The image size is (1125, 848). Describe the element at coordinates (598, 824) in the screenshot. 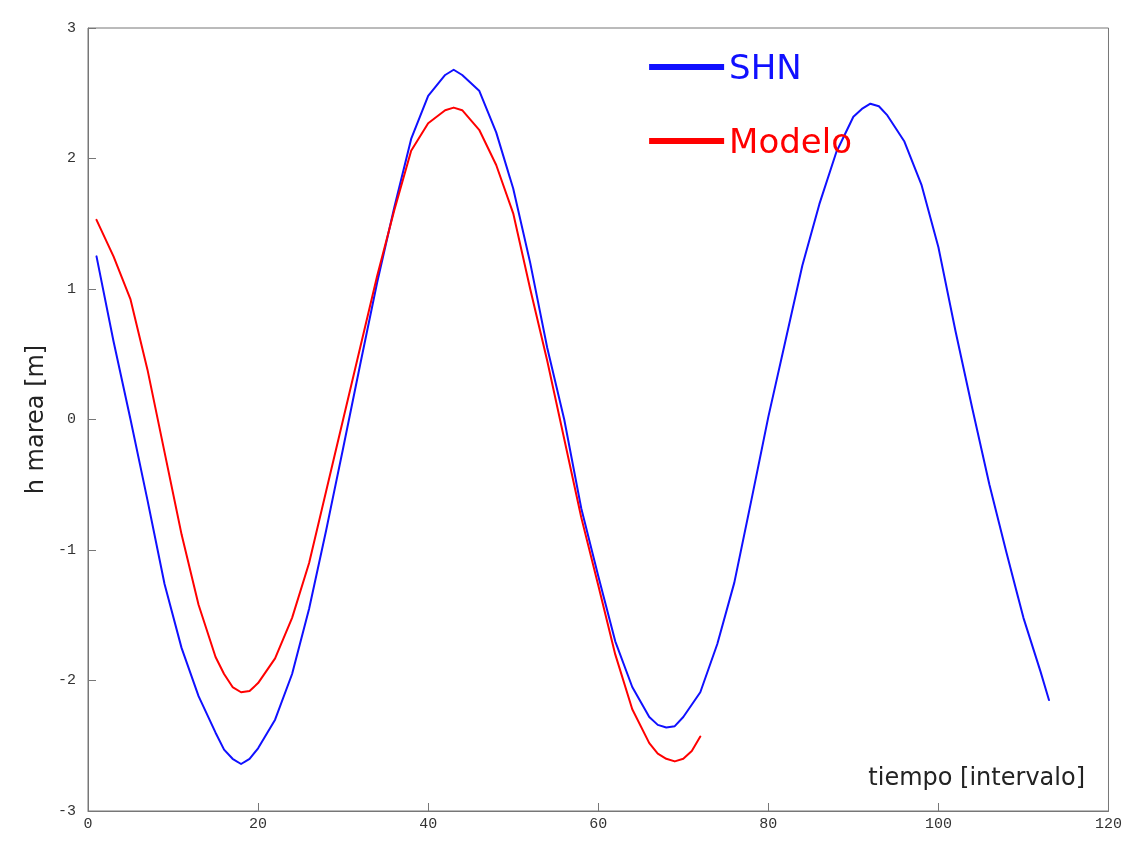

I see `x-tick-label: 60` at that location.